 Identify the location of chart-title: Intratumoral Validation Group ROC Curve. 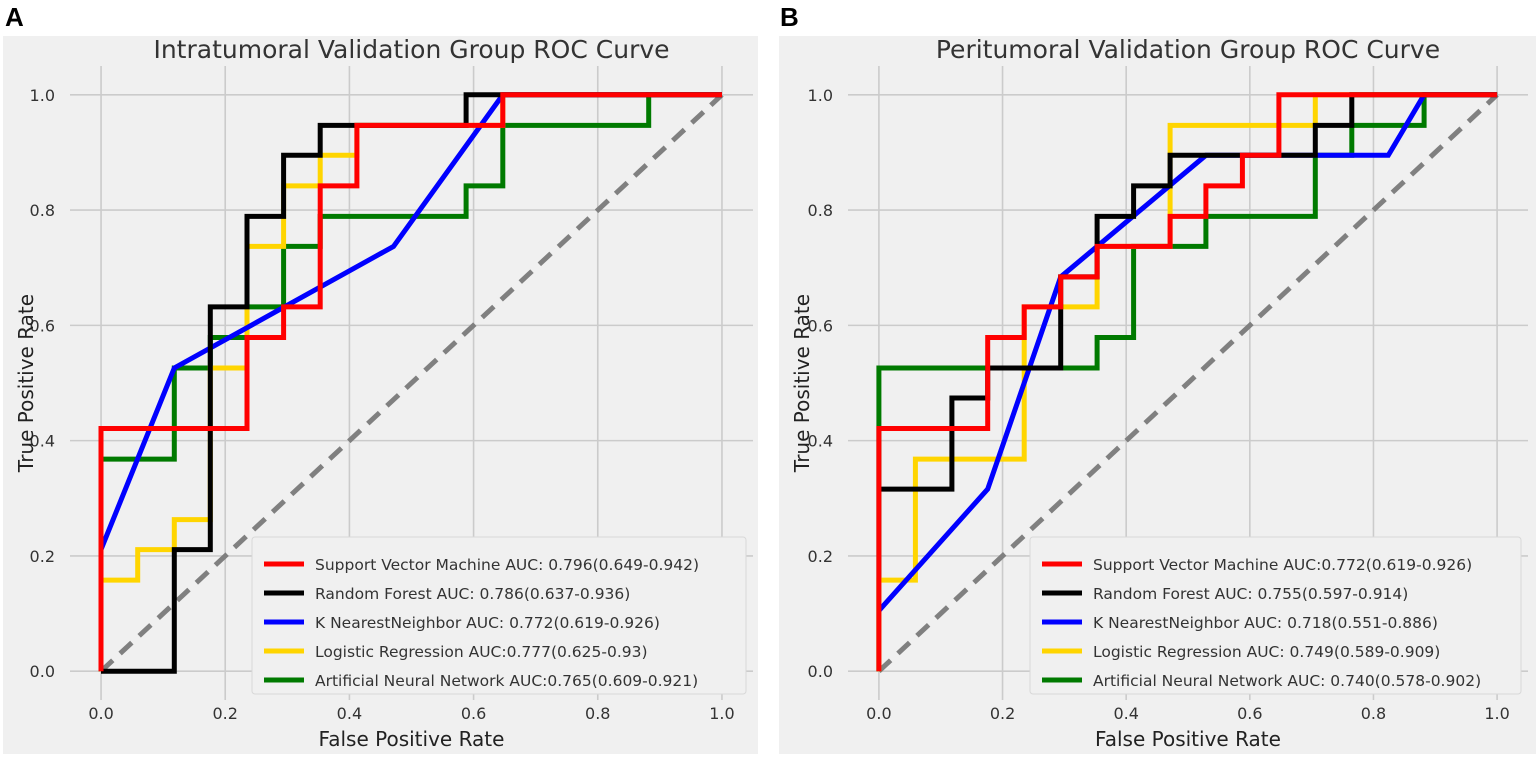
(411, 49).